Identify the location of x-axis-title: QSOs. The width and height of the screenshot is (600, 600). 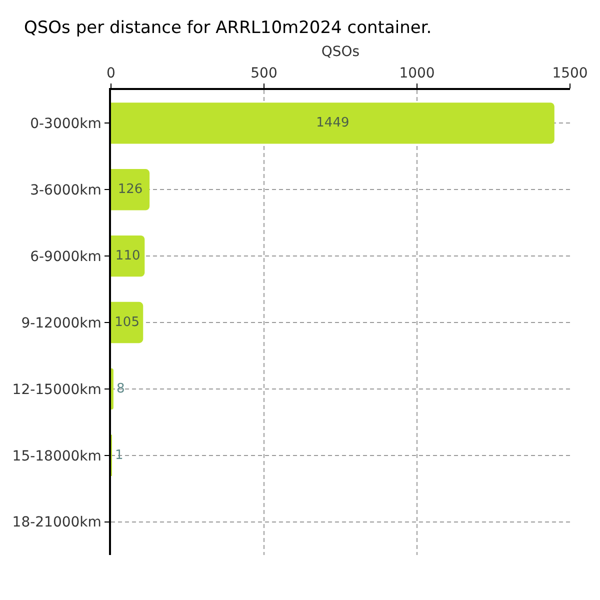
(340, 52).